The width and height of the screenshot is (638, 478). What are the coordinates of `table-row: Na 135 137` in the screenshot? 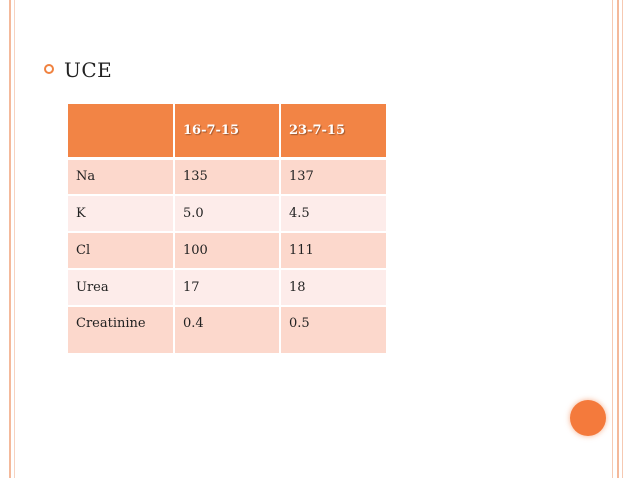 It's located at (227, 177).